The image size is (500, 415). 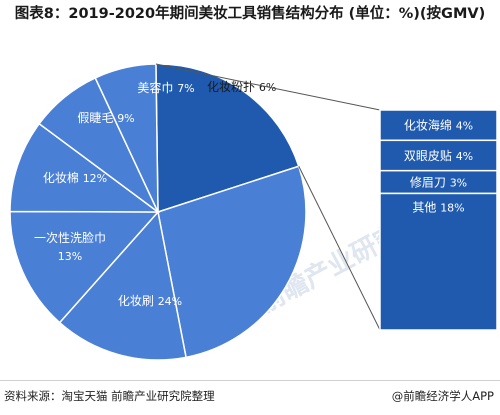 I want to click on slice-label-value: 12%, so click(x=95, y=178).